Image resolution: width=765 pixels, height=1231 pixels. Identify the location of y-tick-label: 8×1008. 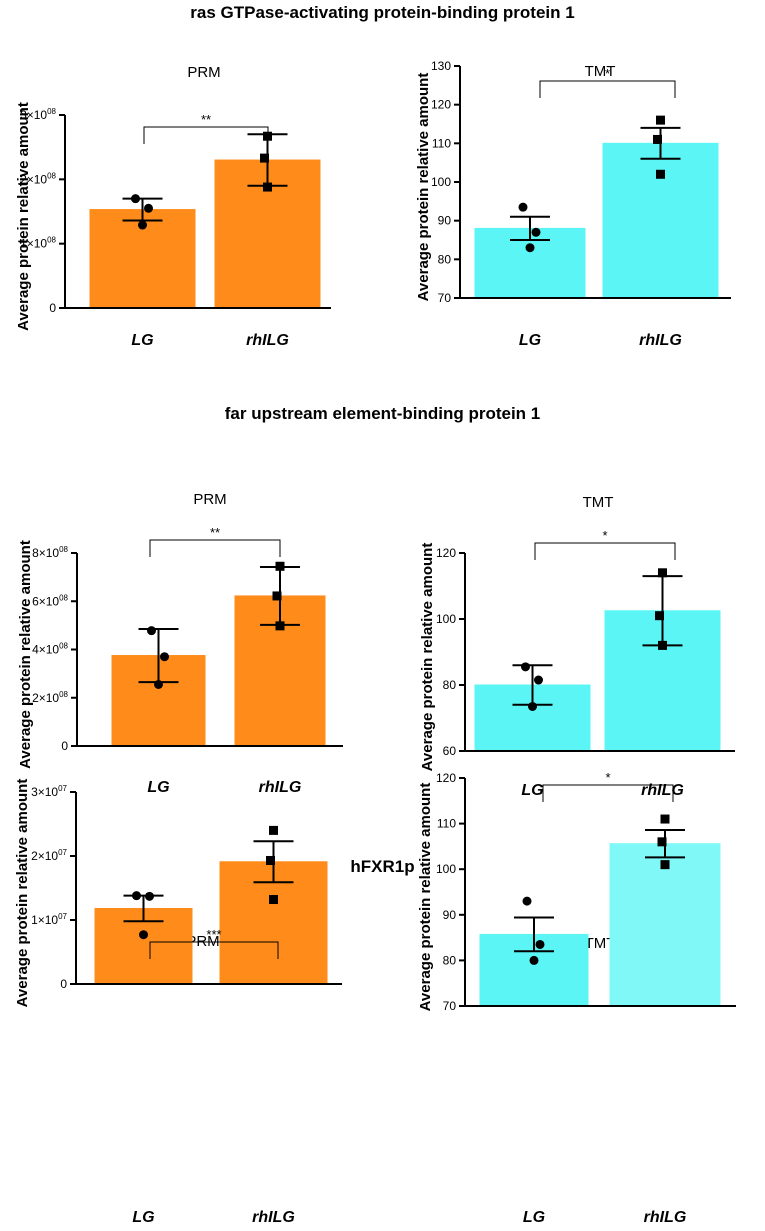
(50, 552).